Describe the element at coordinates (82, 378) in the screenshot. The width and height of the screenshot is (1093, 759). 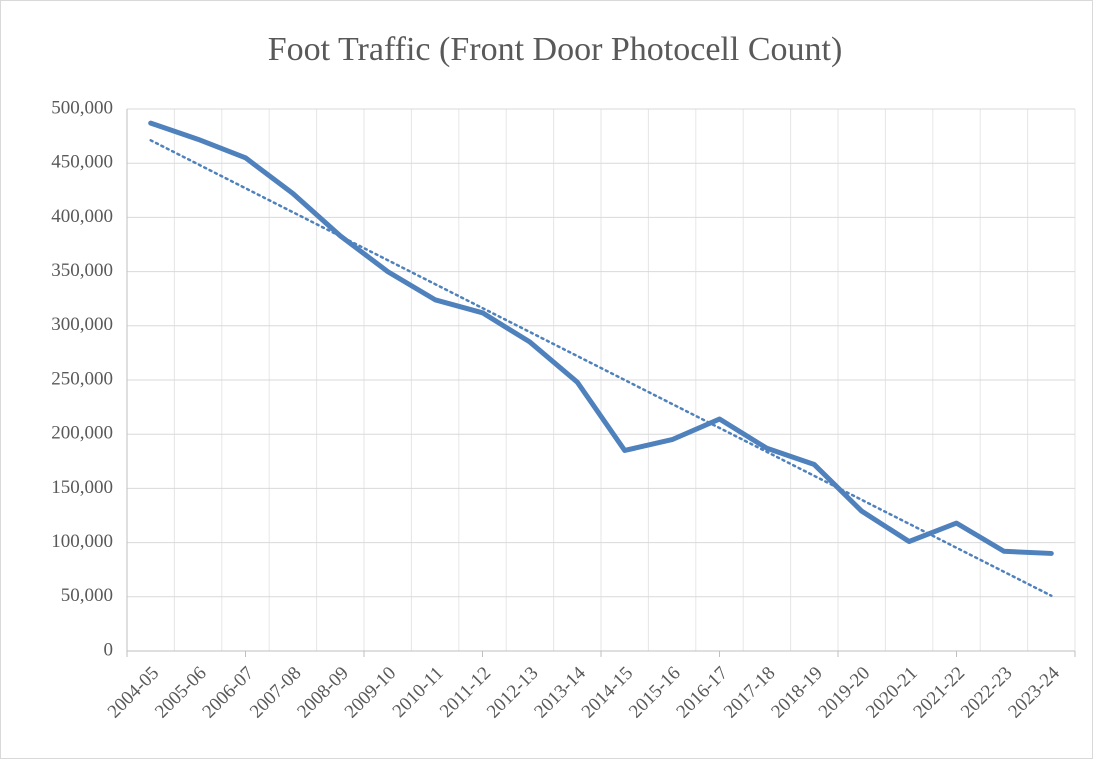
I see `y-tick-label: 250,000` at that location.